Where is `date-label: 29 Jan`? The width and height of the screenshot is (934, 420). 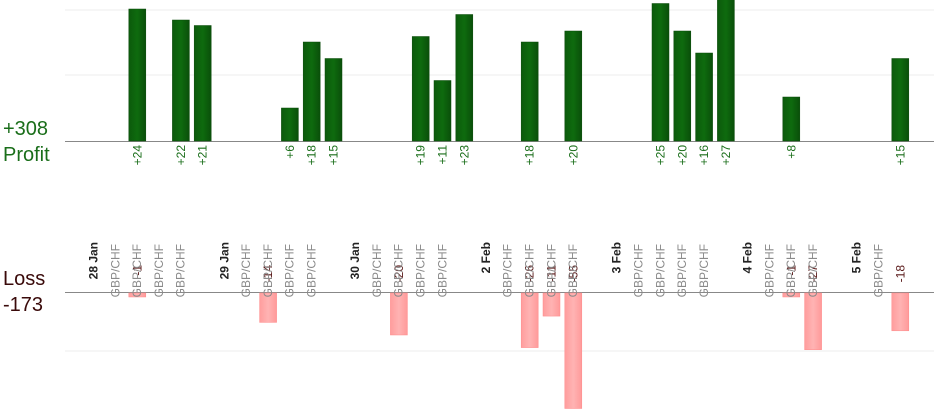 date-label: 29 Jan is located at coordinates (224, 260).